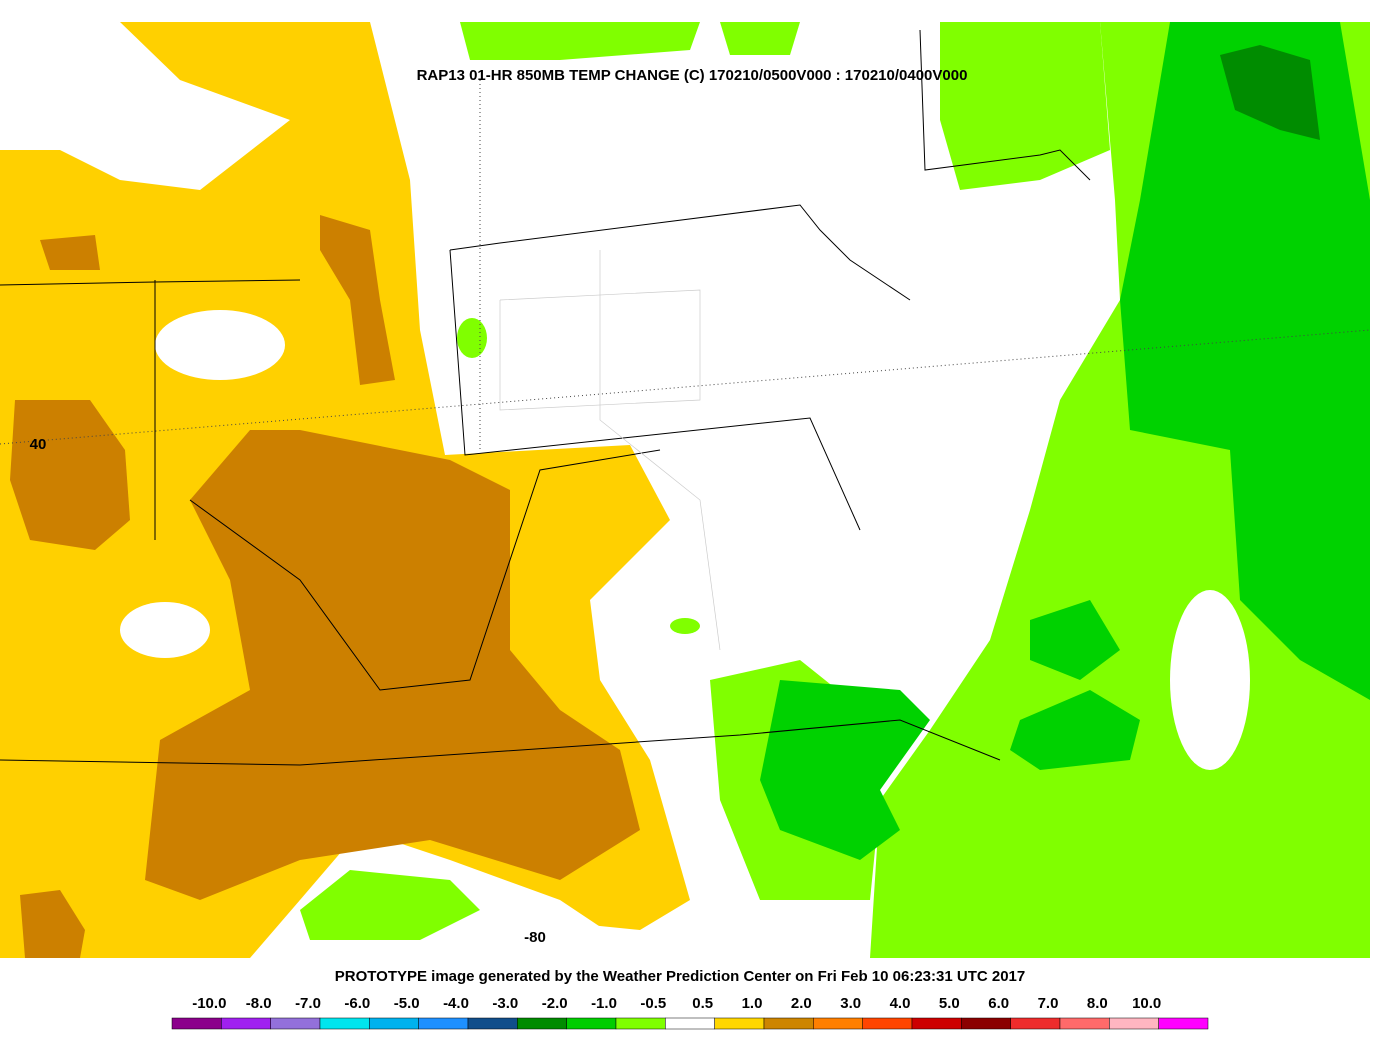 The height and width of the screenshot is (1040, 1380). I want to click on legend-label: 7.0, so click(1048, 1003).